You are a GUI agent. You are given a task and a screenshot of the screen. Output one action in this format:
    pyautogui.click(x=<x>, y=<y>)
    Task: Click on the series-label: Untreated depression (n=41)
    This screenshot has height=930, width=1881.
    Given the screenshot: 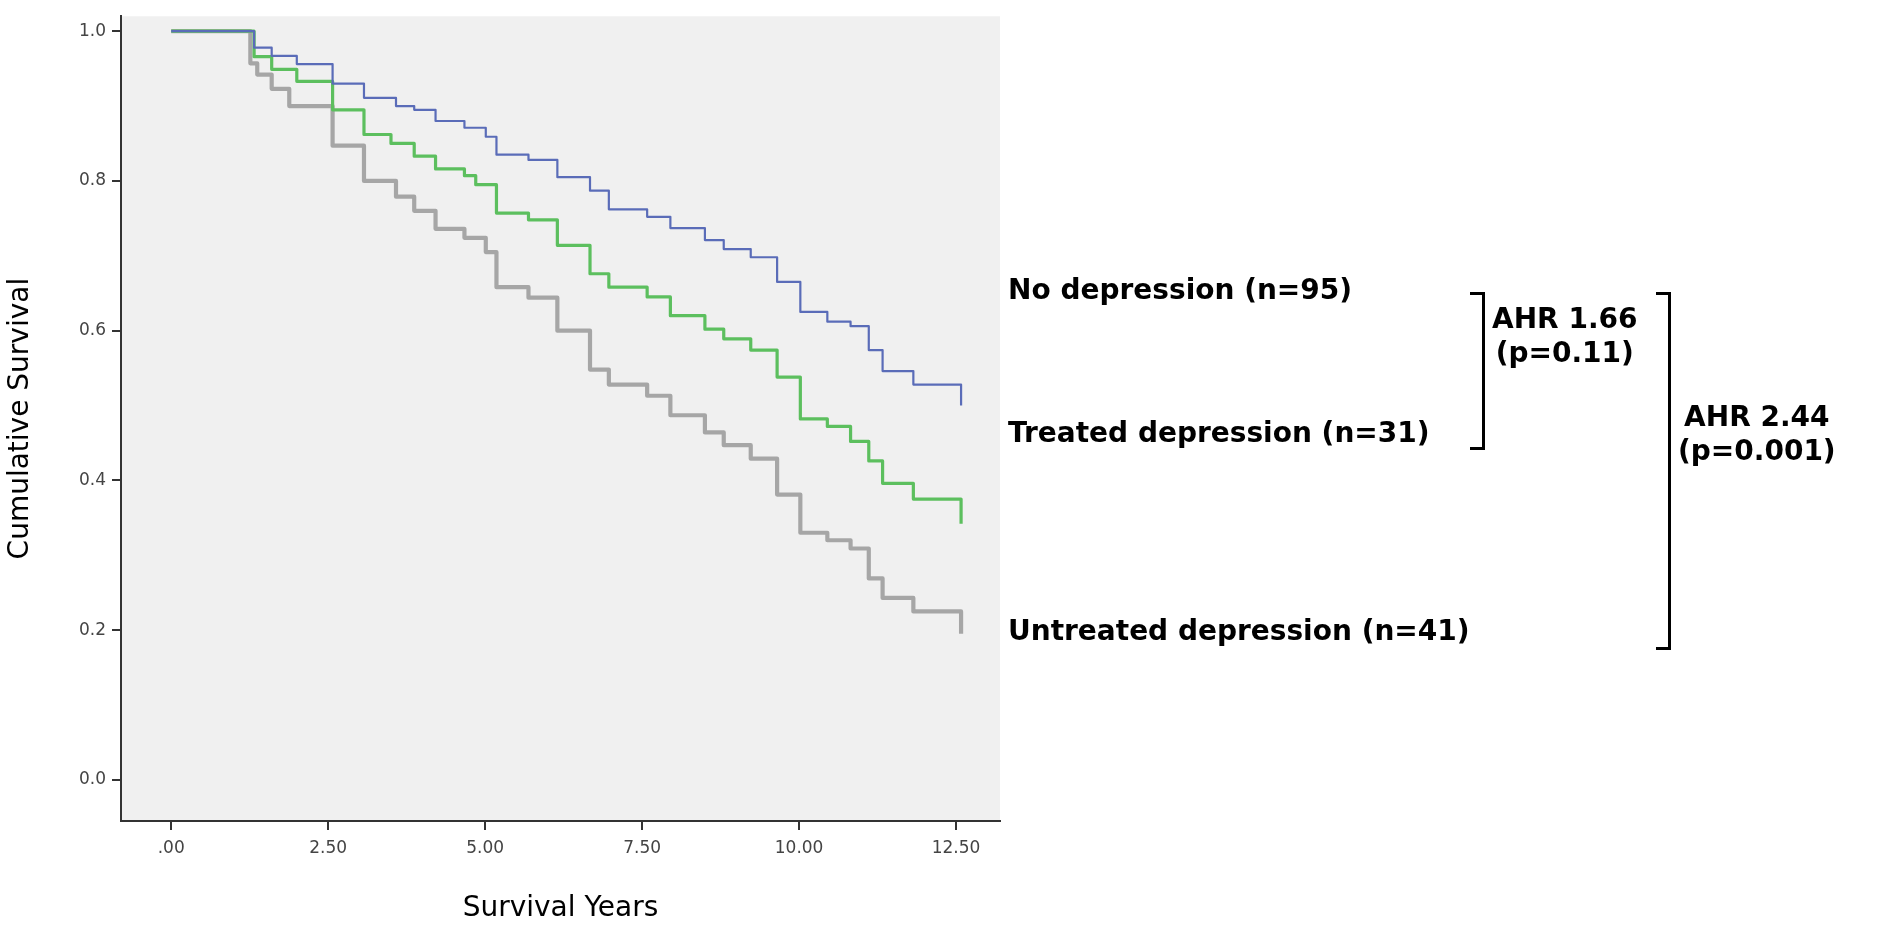 What is the action you would take?
    pyautogui.click(x=1239, y=631)
    